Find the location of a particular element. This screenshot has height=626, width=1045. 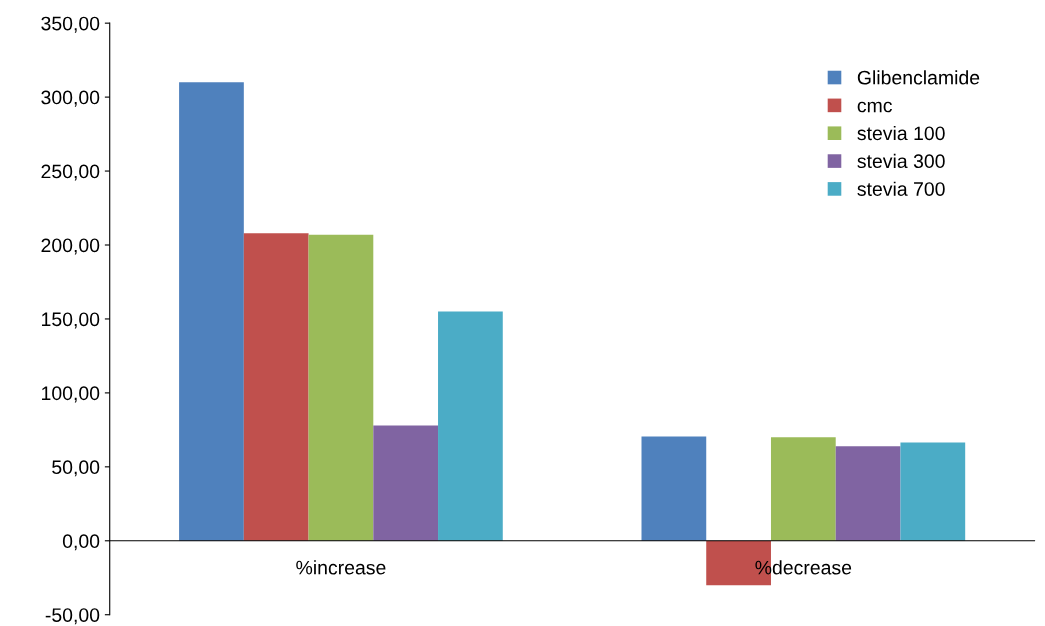

legend-label: stevia 300 is located at coordinates (901, 161).